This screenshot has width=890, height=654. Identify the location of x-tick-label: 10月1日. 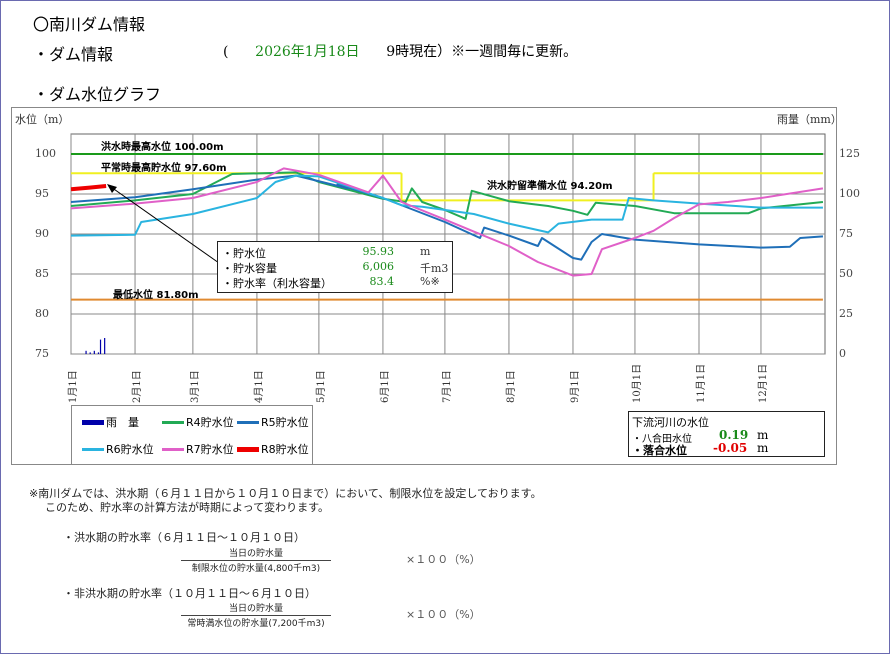
(637, 383).